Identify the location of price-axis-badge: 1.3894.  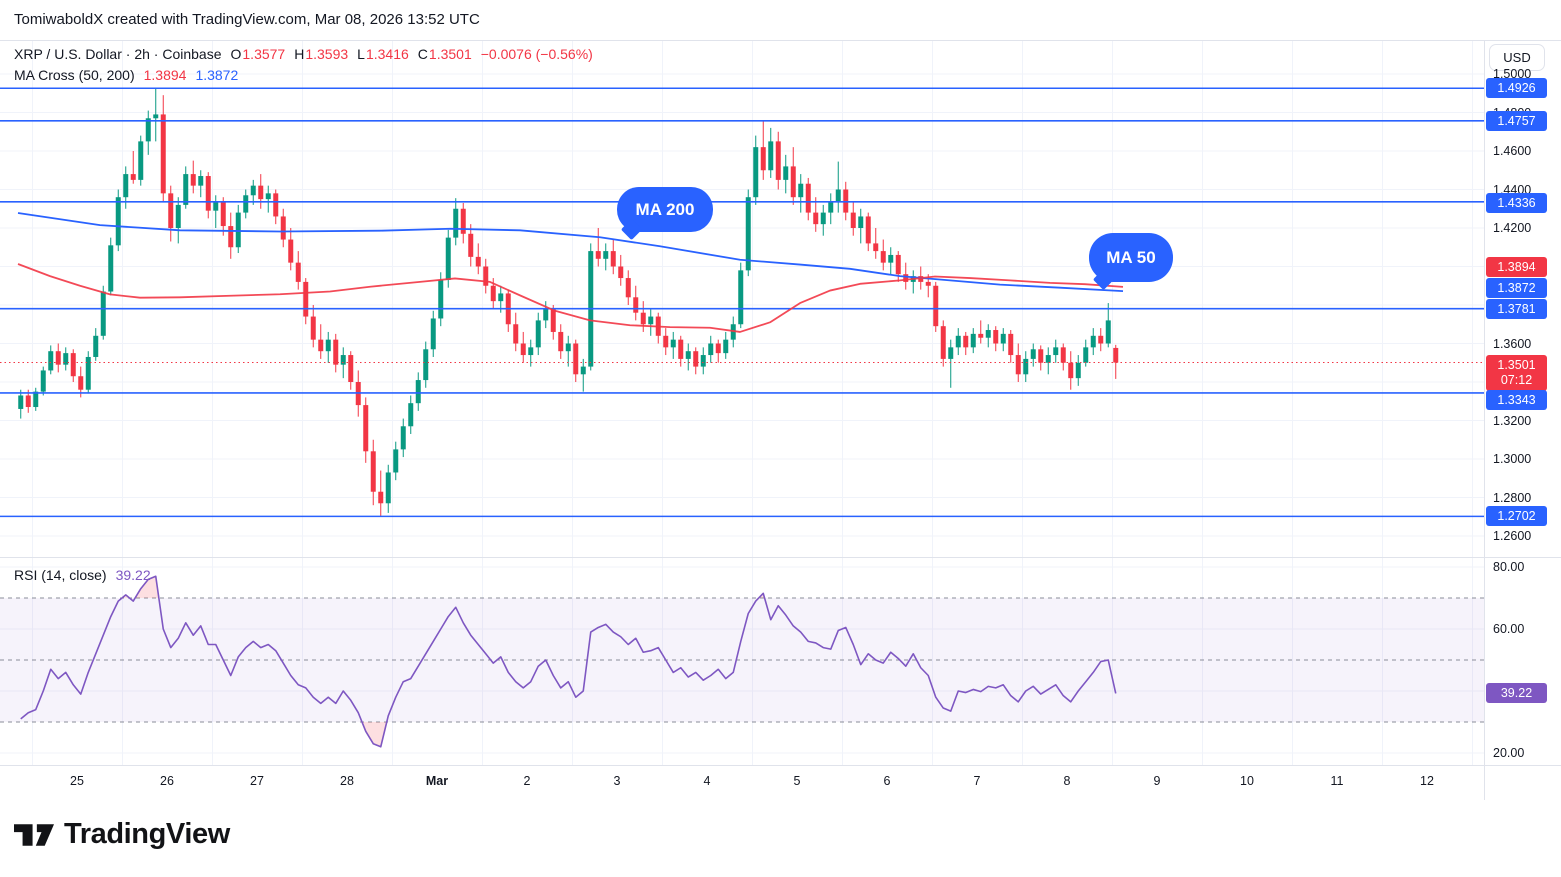
(1516, 267).